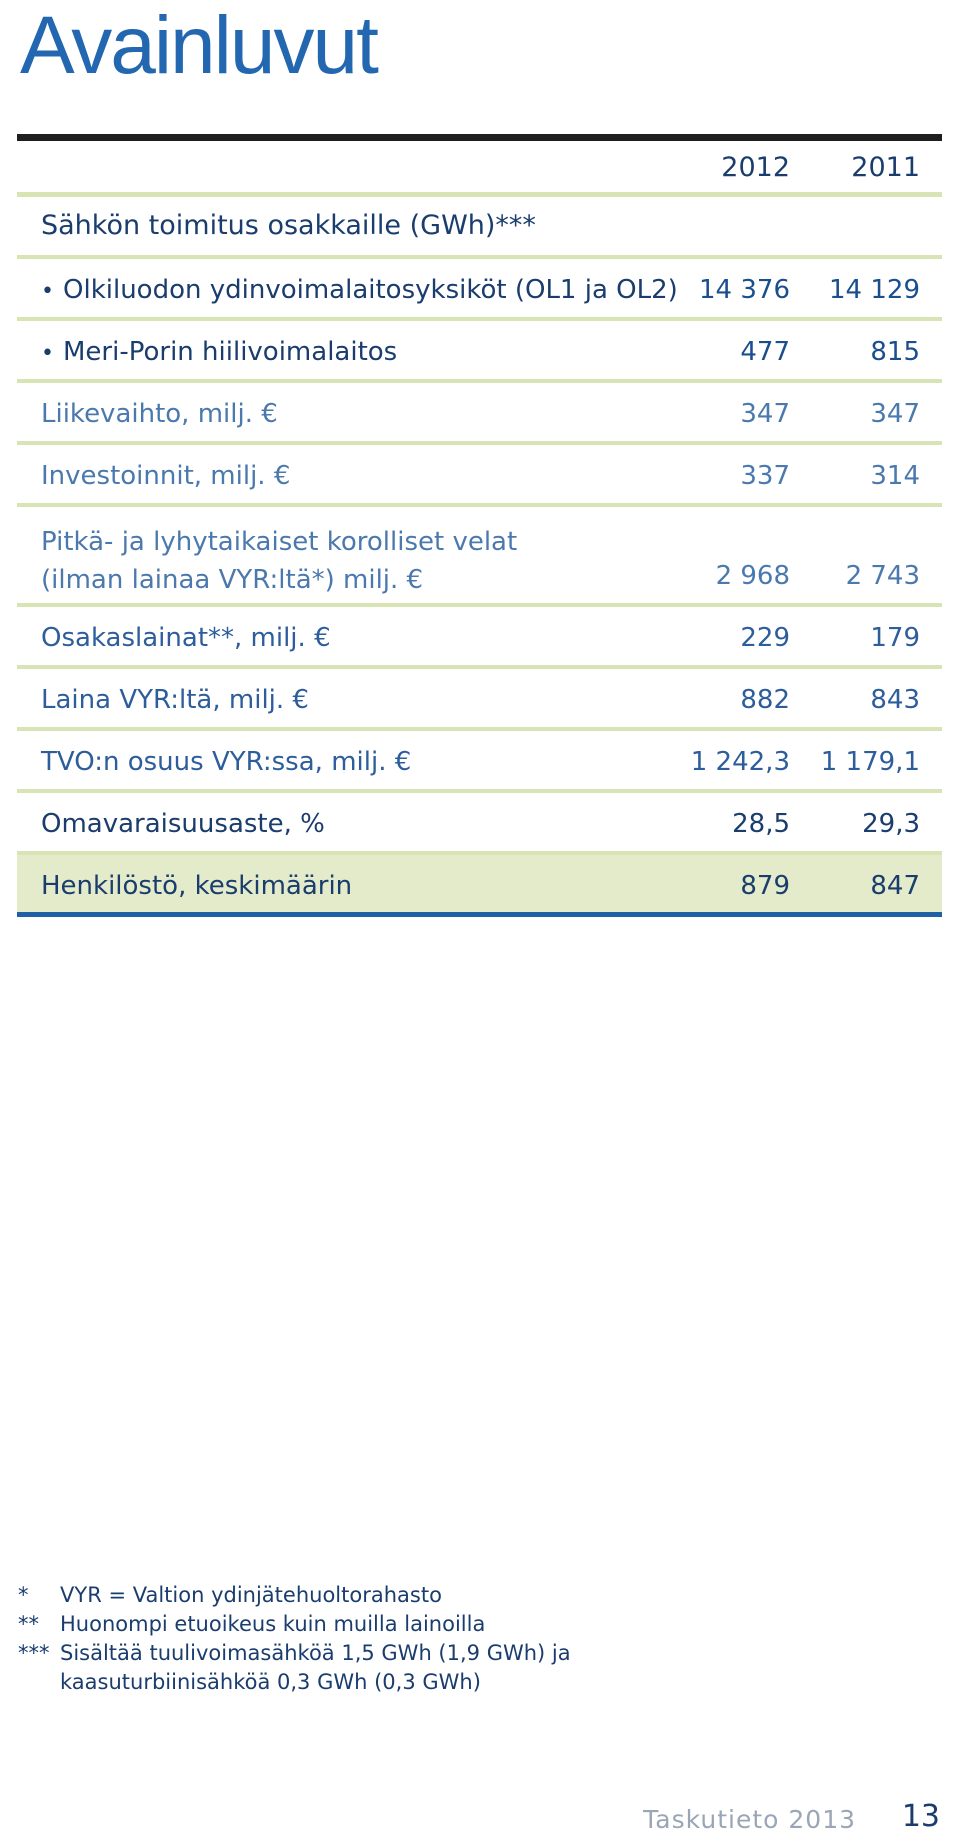 This screenshot has width=960, height=1843. What do you see at coordinates (755, 167) in the screenshot?
I see `column-header-2012: 2012` at bounding box center [755, 167].